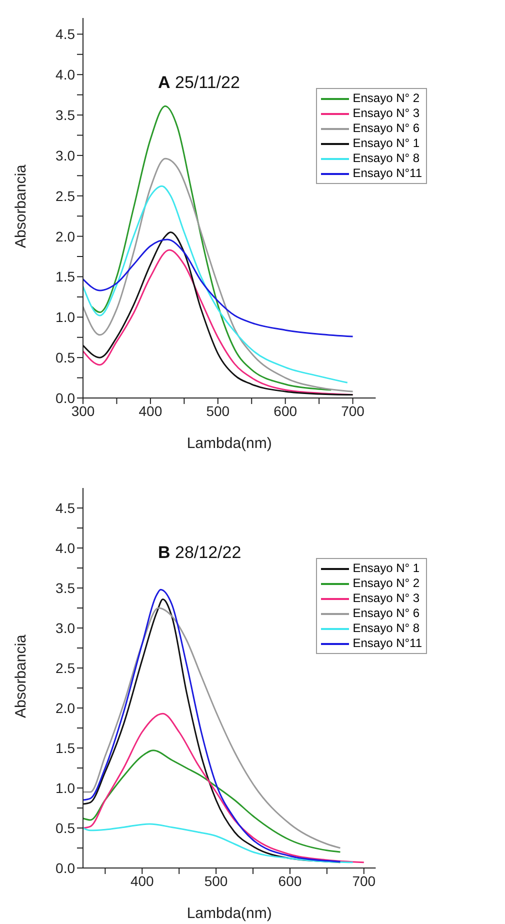 This screenshot has width=505, height=924. I want to click on text: A 25/11/22, so click(199, 83).